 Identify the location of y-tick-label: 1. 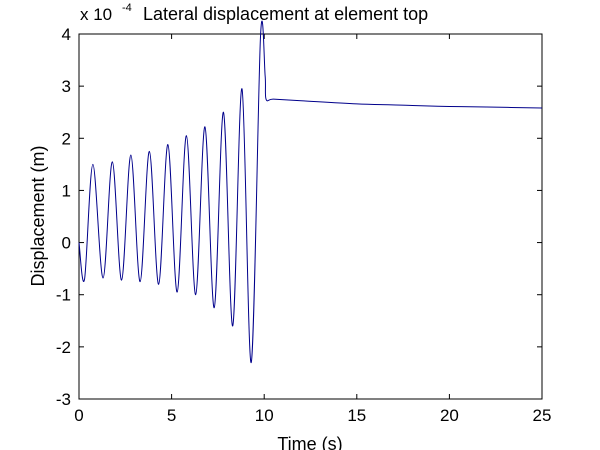
(66, 190).